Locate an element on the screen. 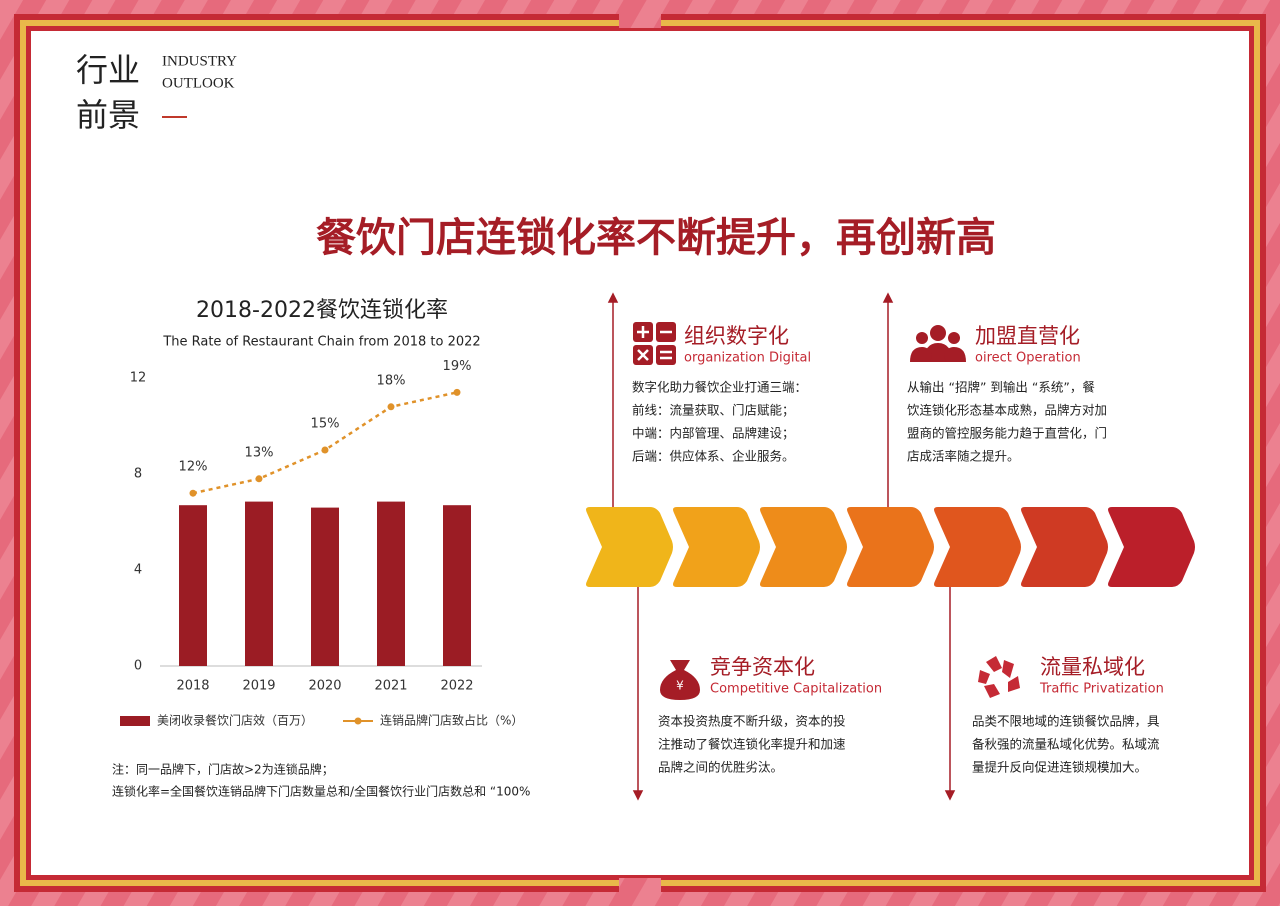 The image size is (1280, 906). value-label: 12% is located at coordinates (193, 467).